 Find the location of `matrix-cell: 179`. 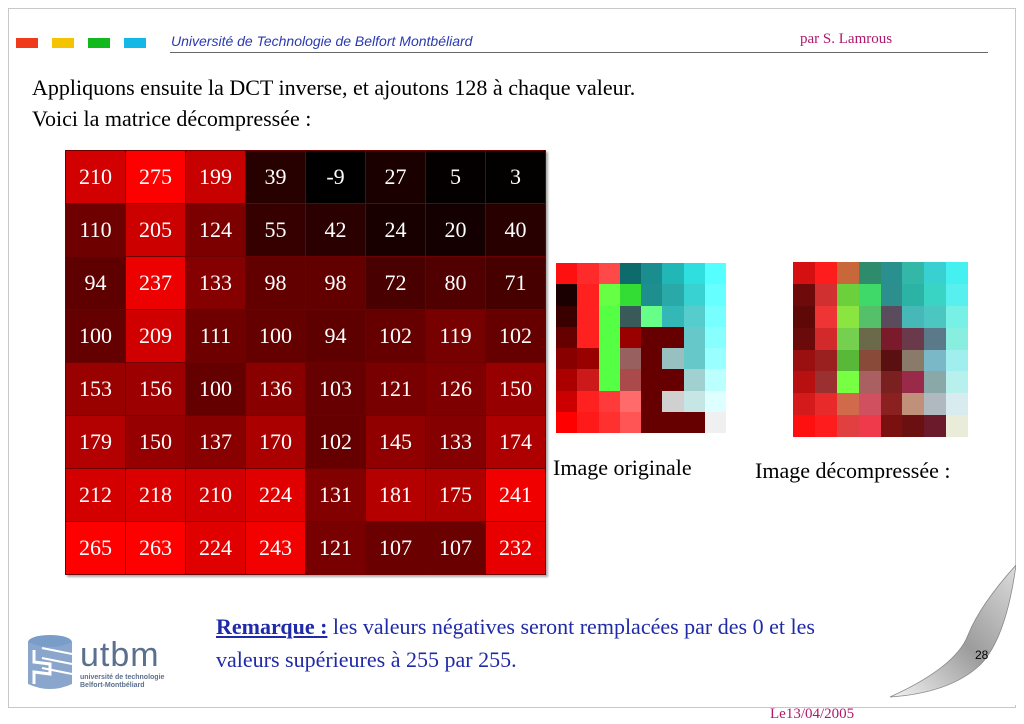

matrix-cell: 179 is located at coordinates (95, 442).